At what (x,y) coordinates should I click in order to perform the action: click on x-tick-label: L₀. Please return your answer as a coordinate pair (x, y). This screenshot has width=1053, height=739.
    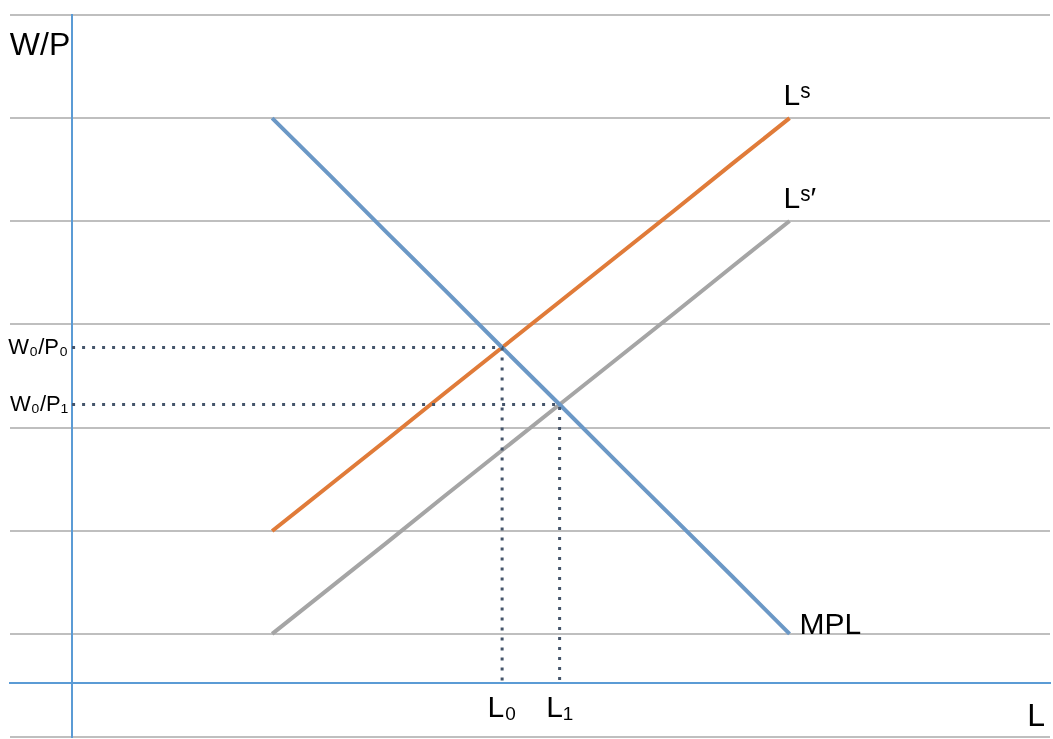
    Looking at the image, I should click on (502, 707).